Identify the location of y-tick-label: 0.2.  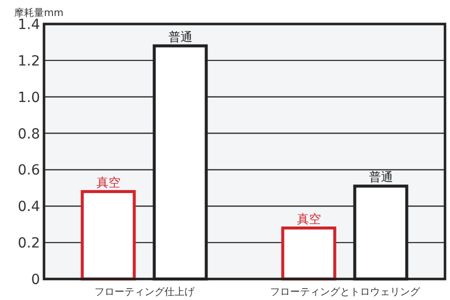
(29, 244).